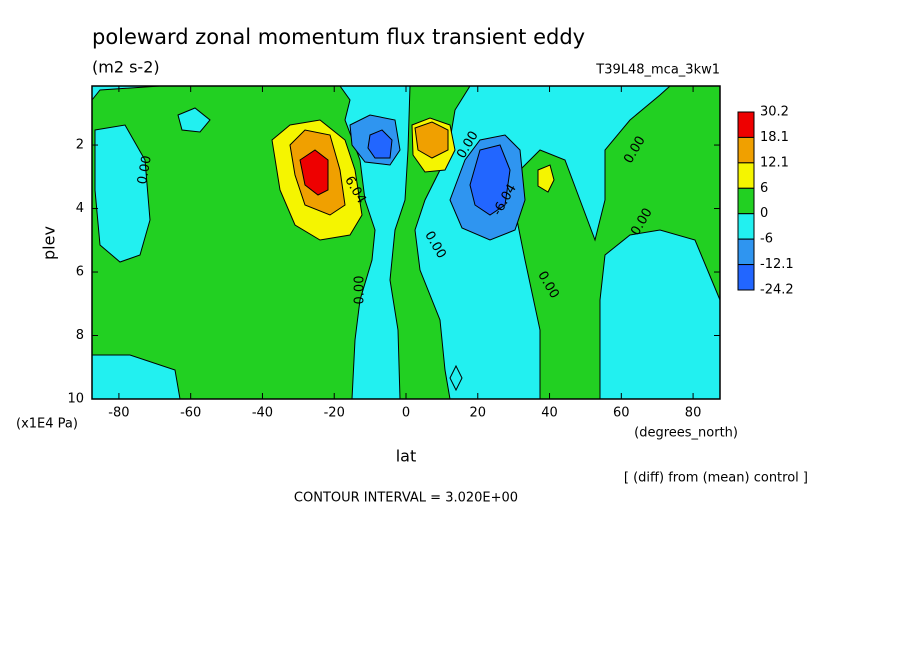  What do you see at coordinates (47, 424) in the screenshot?
I see `y-unit: (x1E4 Pa)` at bounding box center [47, 424].